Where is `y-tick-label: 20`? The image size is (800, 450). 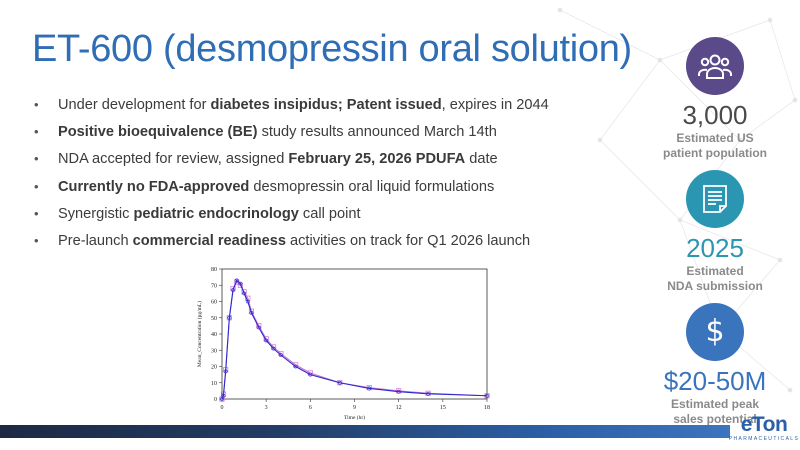
y-tick-label: 20 is located at coordinates (214, 368).